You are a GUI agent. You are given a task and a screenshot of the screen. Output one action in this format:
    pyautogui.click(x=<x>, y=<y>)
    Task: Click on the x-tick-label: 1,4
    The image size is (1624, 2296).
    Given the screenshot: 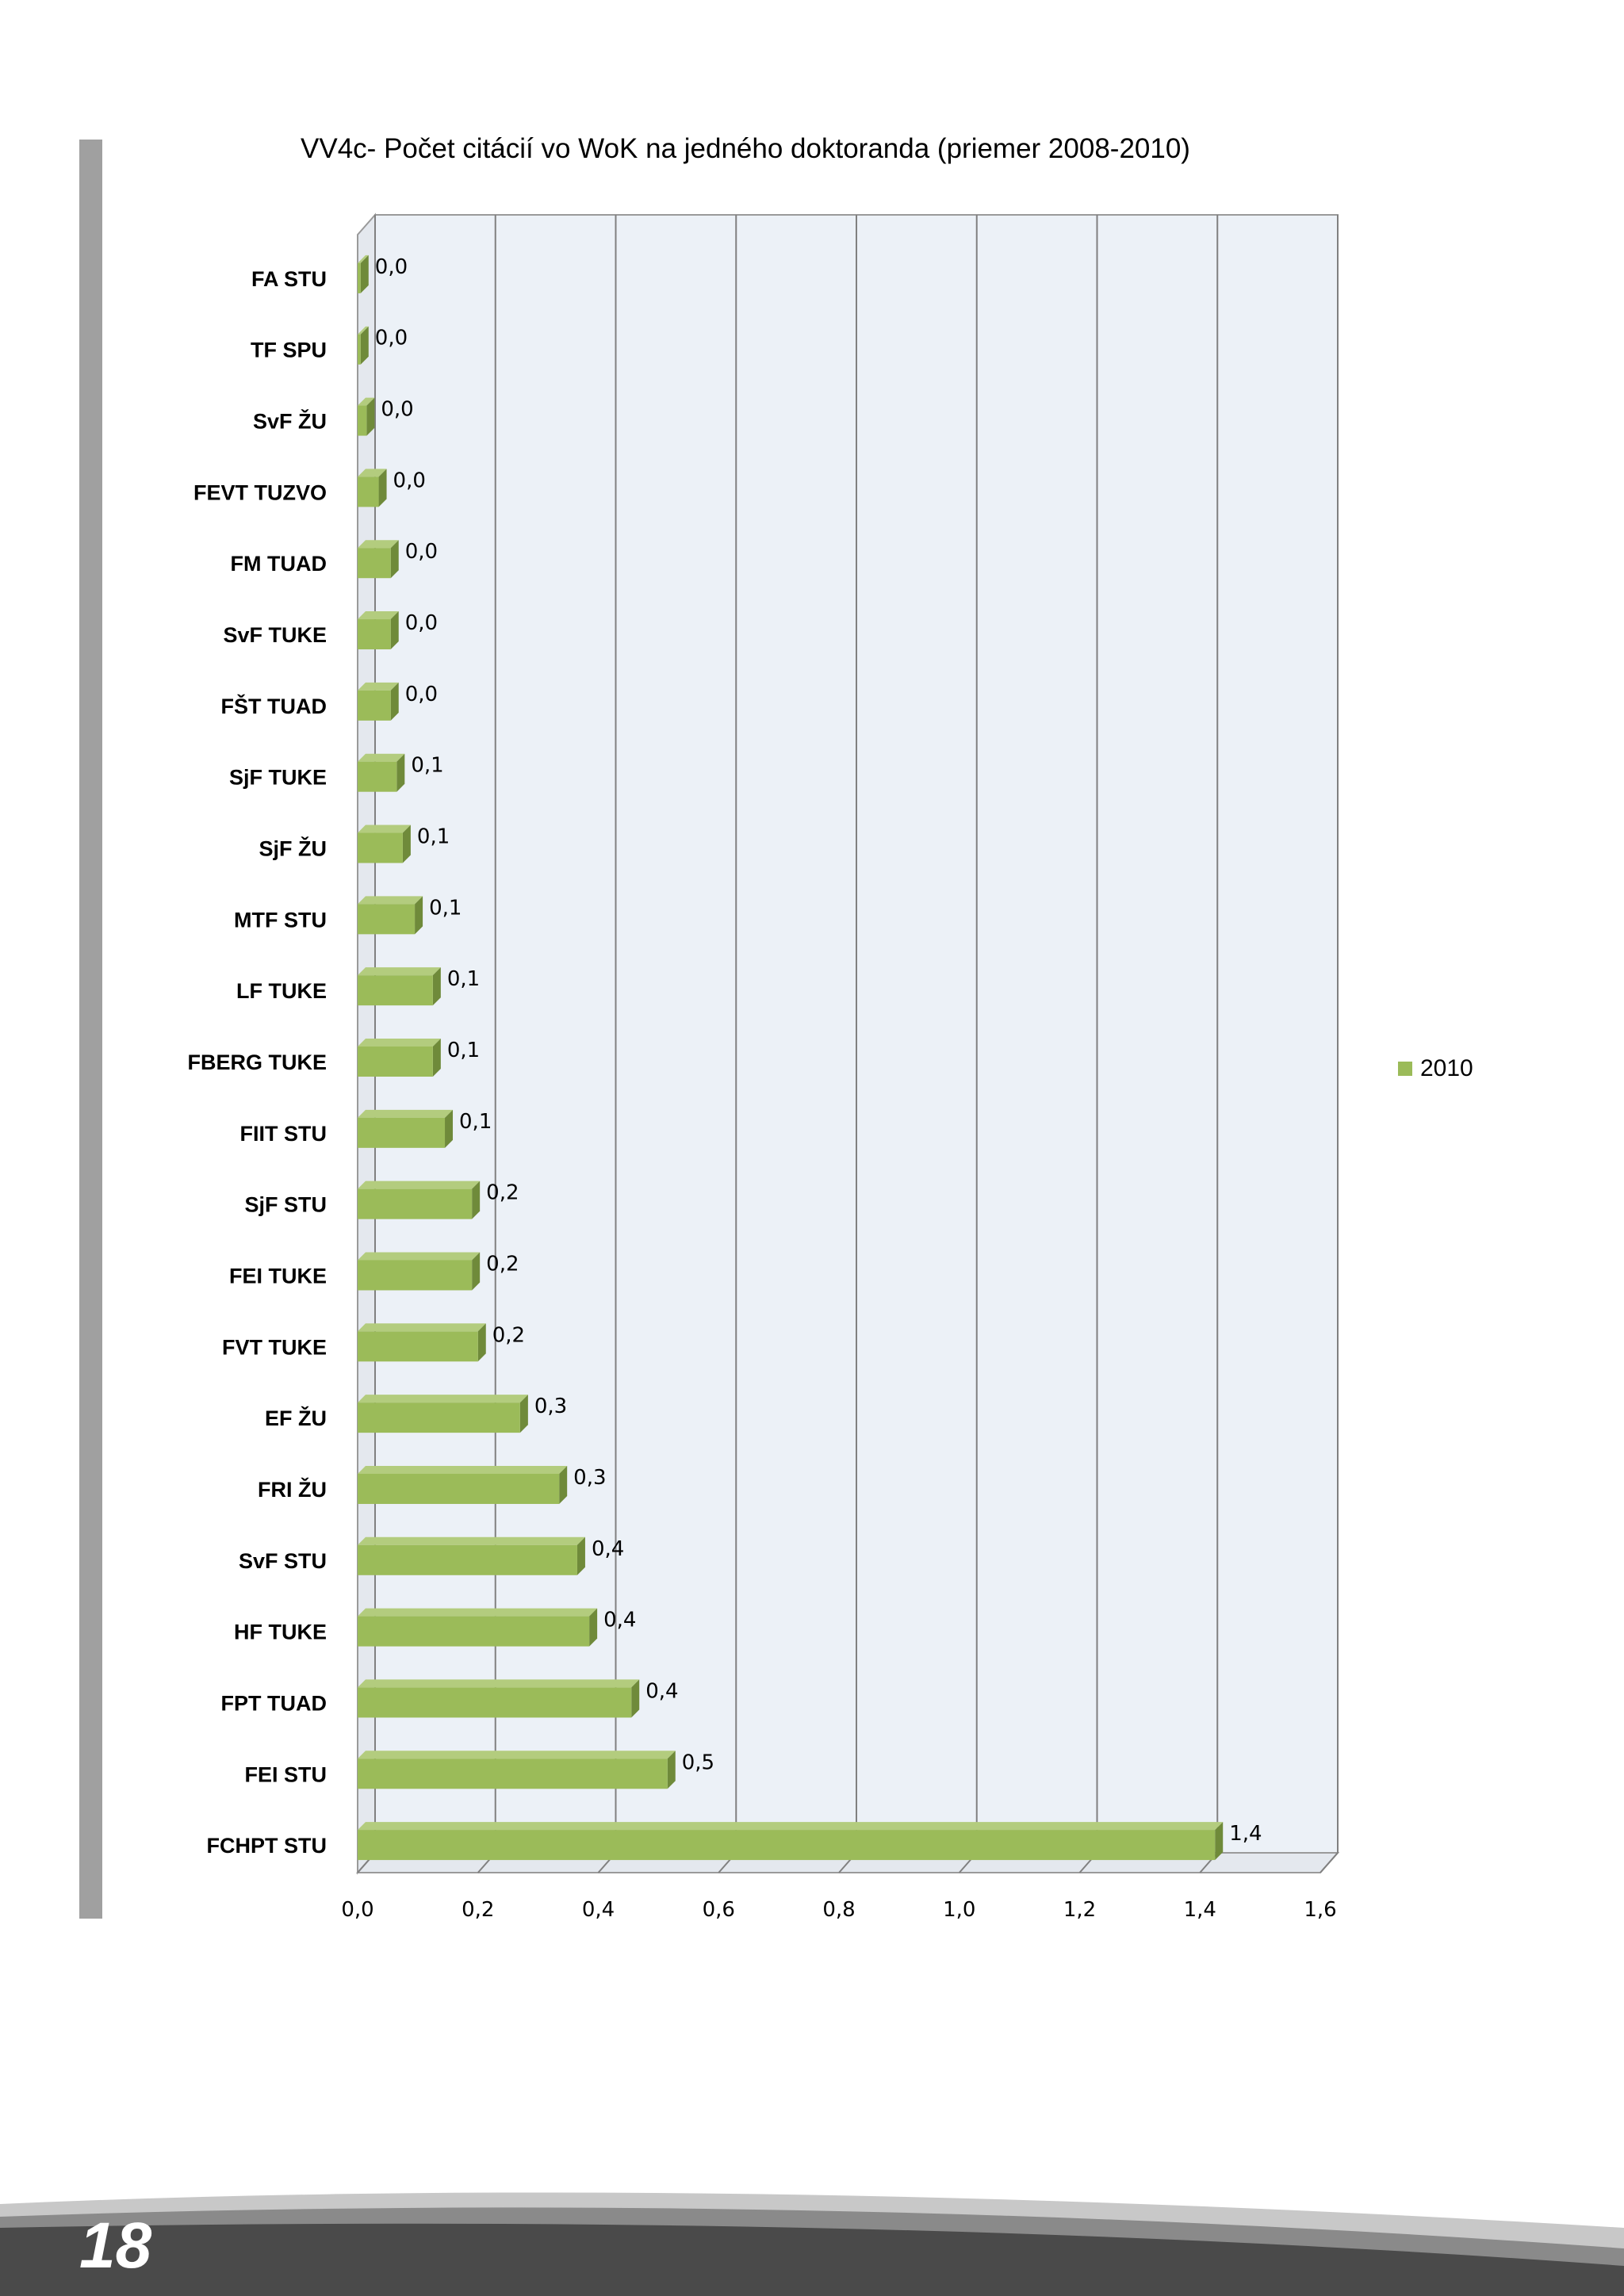 What is the action you would take?
    pyautogui.click(x=1200, y=1910)
    